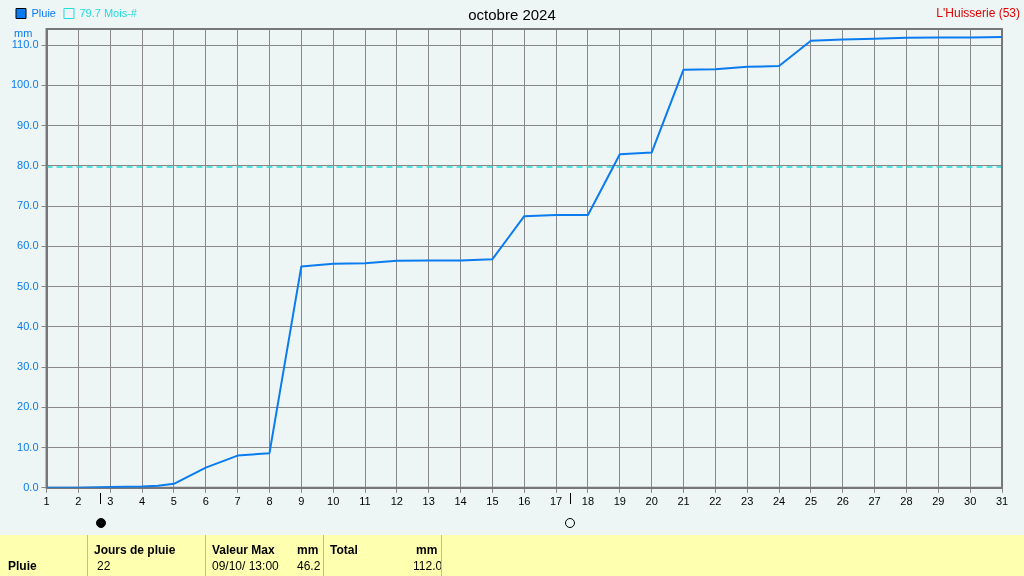  What do you see at coordinates (28, 406) in the screenshot?
I see `y-tick-label: 20.0` at bounding box center [28, 406].